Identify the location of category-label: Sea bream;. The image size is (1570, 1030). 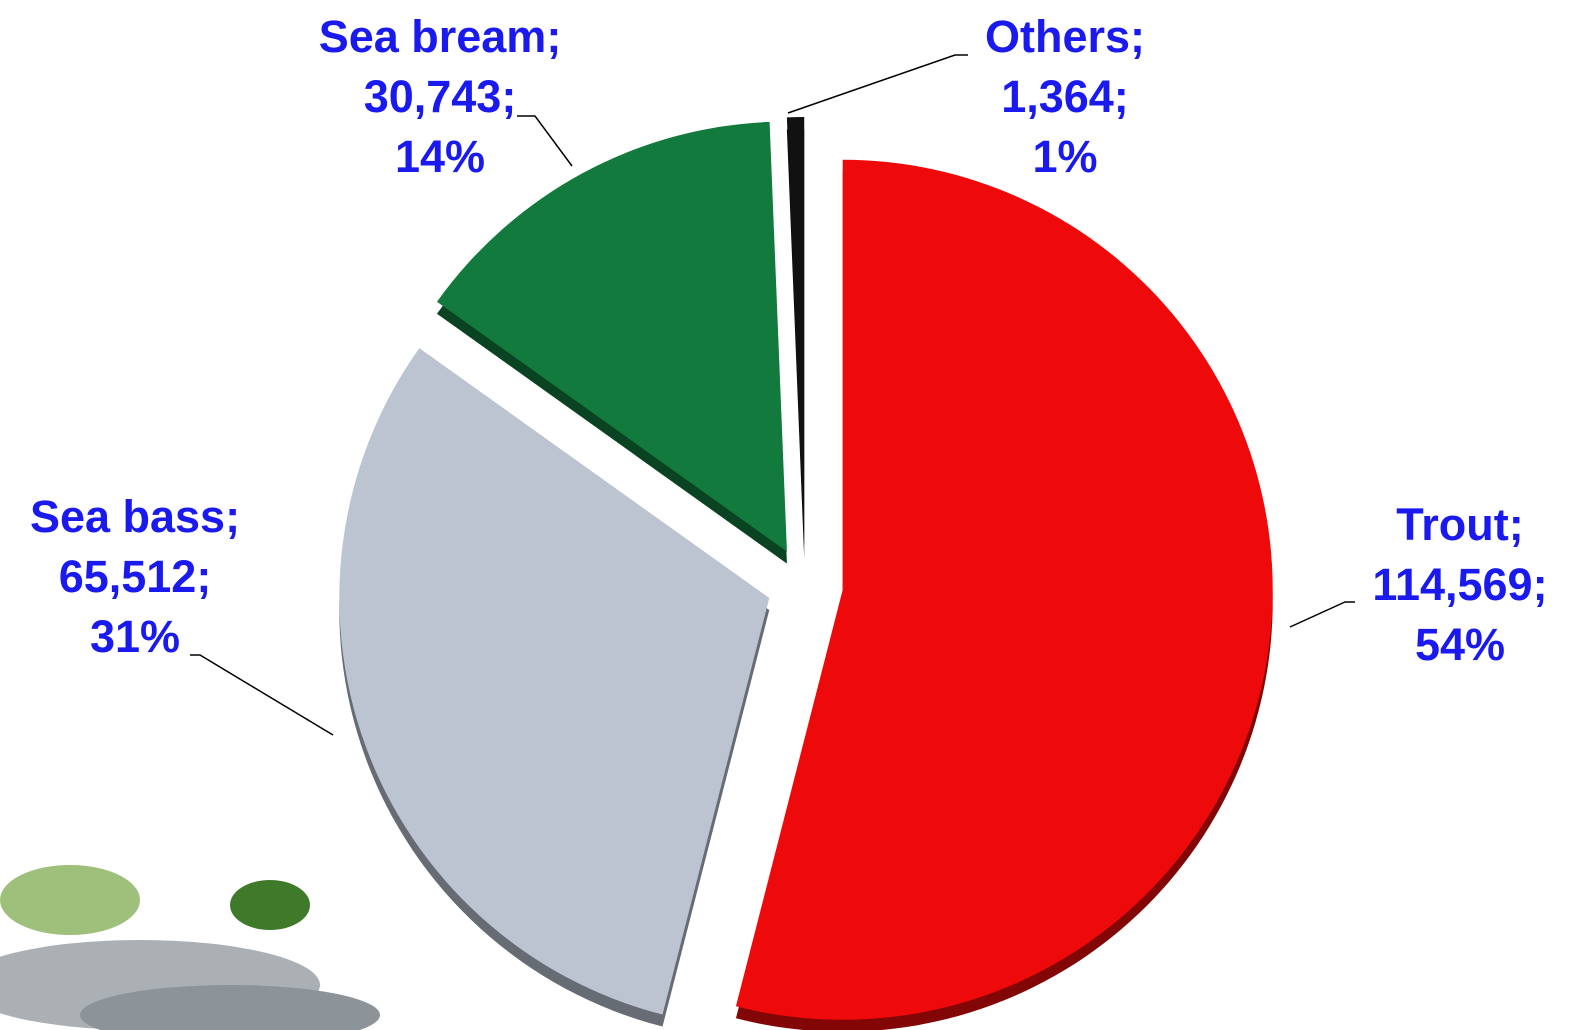
(440, 36).